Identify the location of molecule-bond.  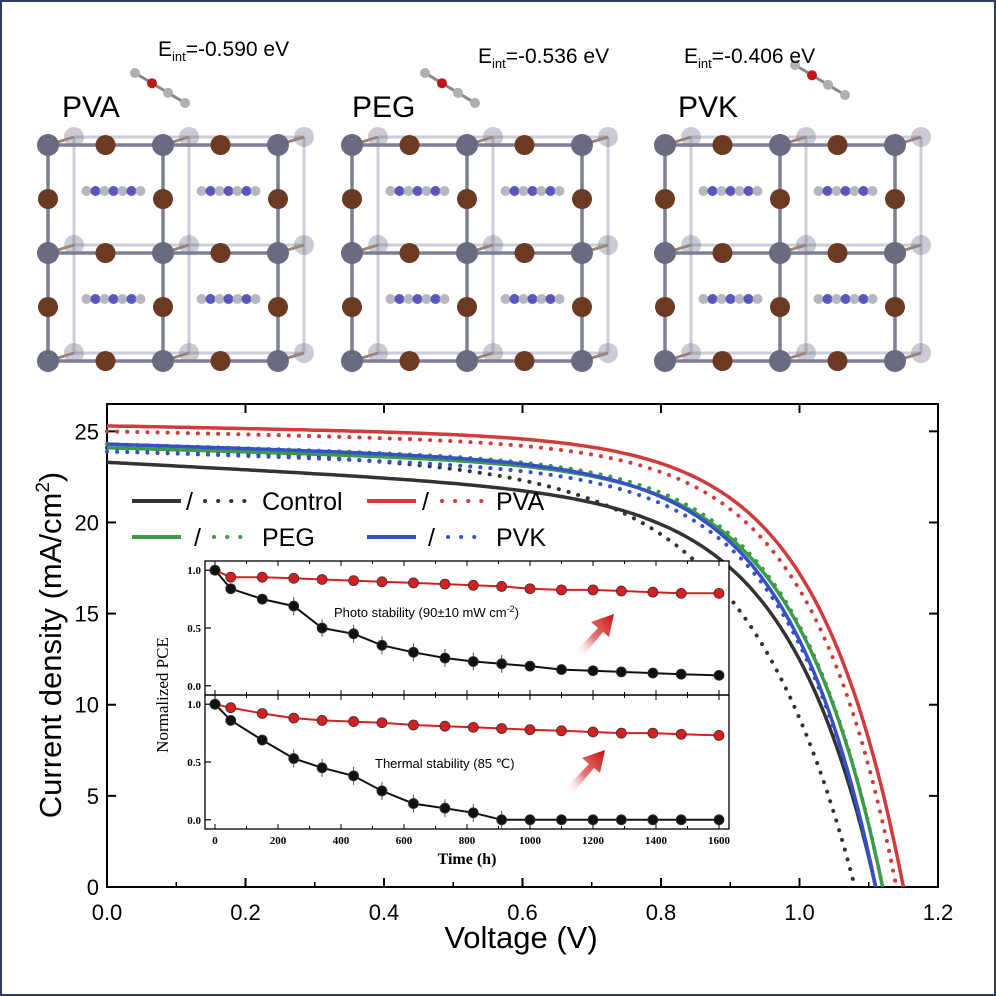
(450, 88).